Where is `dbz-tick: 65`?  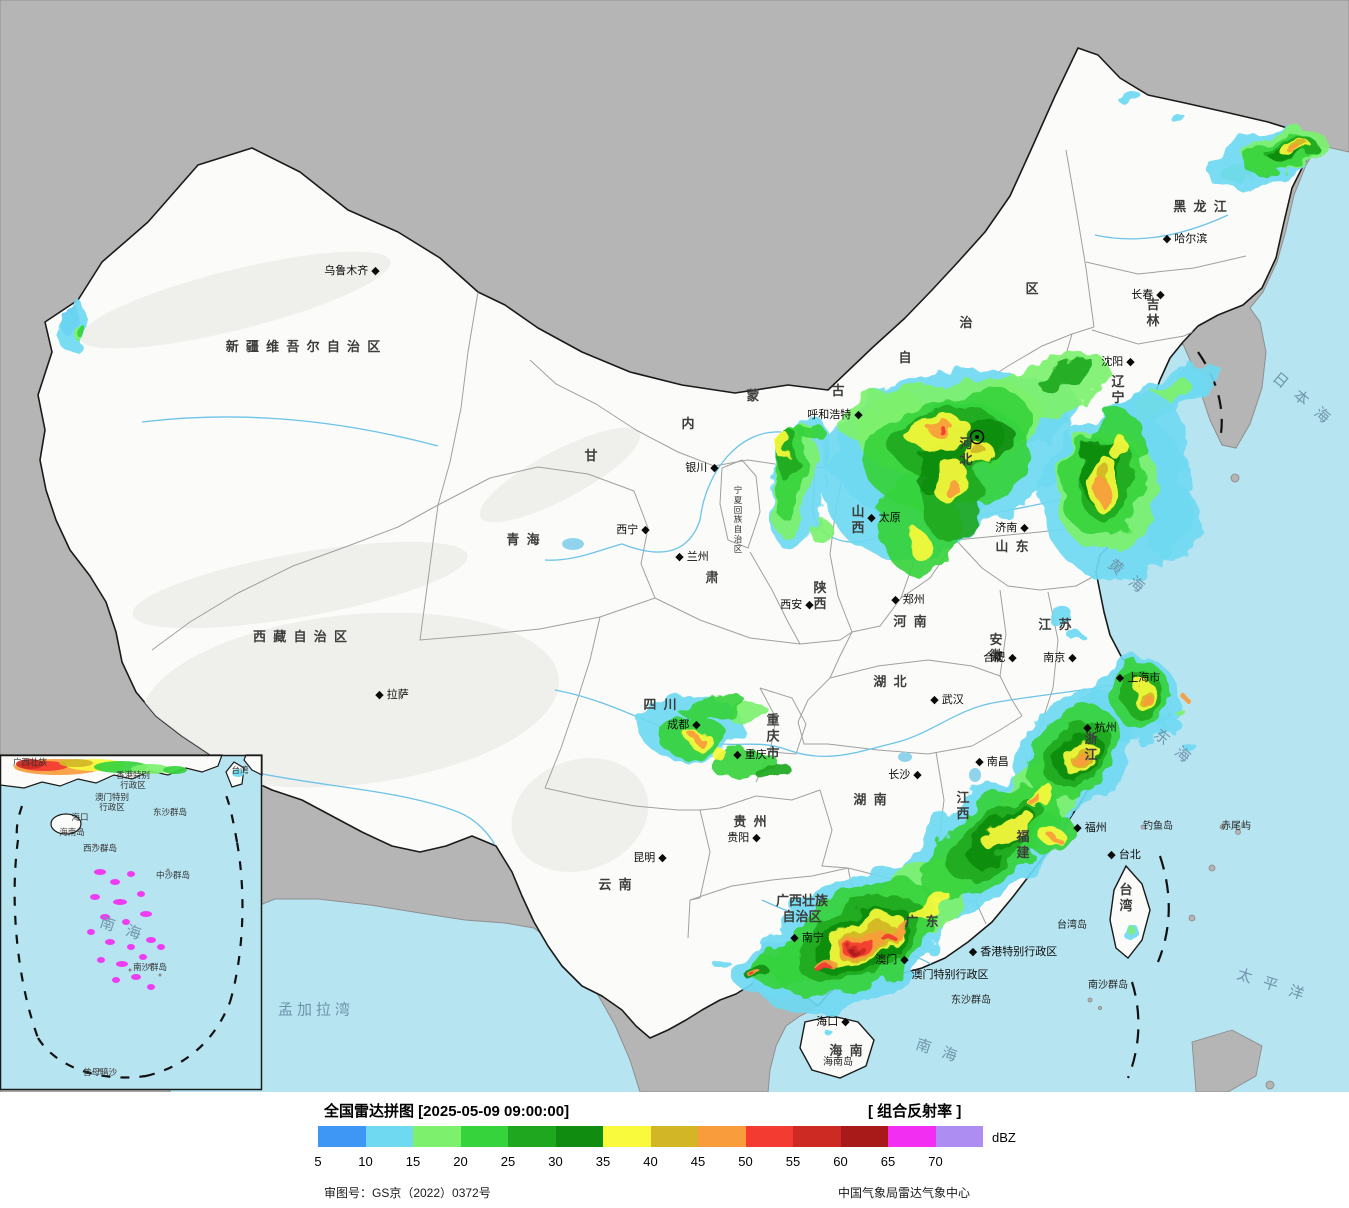 dbz-tick: 65 is located at coordinates (888, 1161).